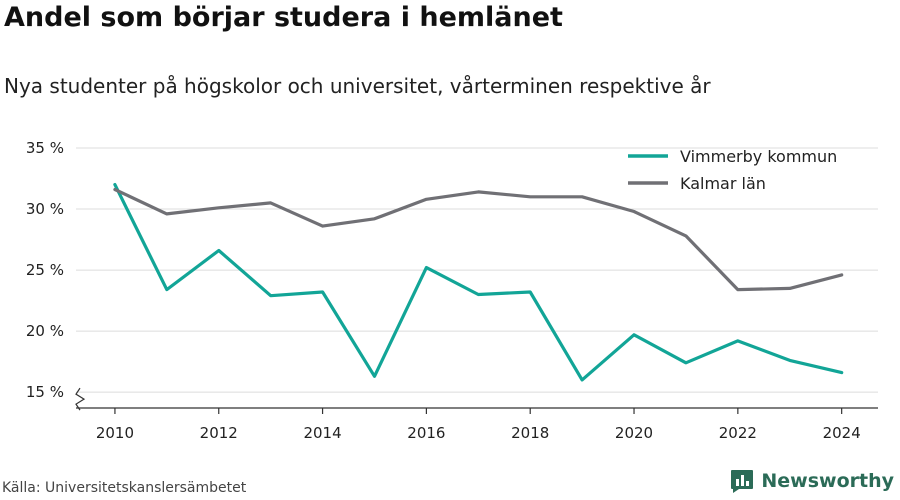  I want to click on y-tick-label: 20 %, so click(45, 331).